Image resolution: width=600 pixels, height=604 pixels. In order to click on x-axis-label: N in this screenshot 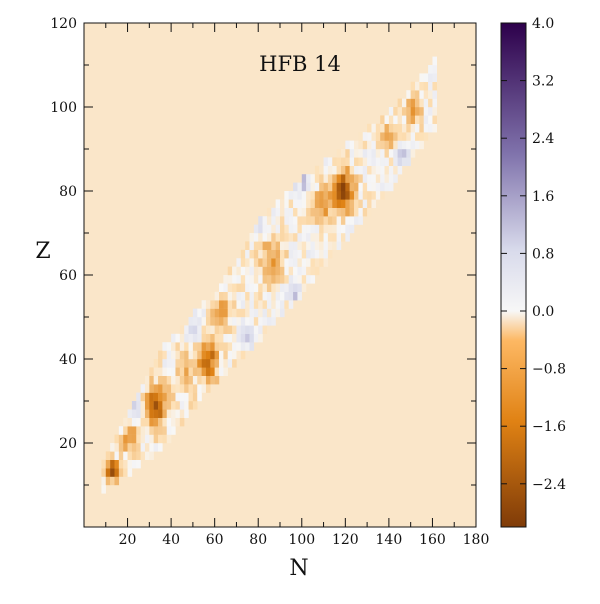, I will do `click(298, 568)`.